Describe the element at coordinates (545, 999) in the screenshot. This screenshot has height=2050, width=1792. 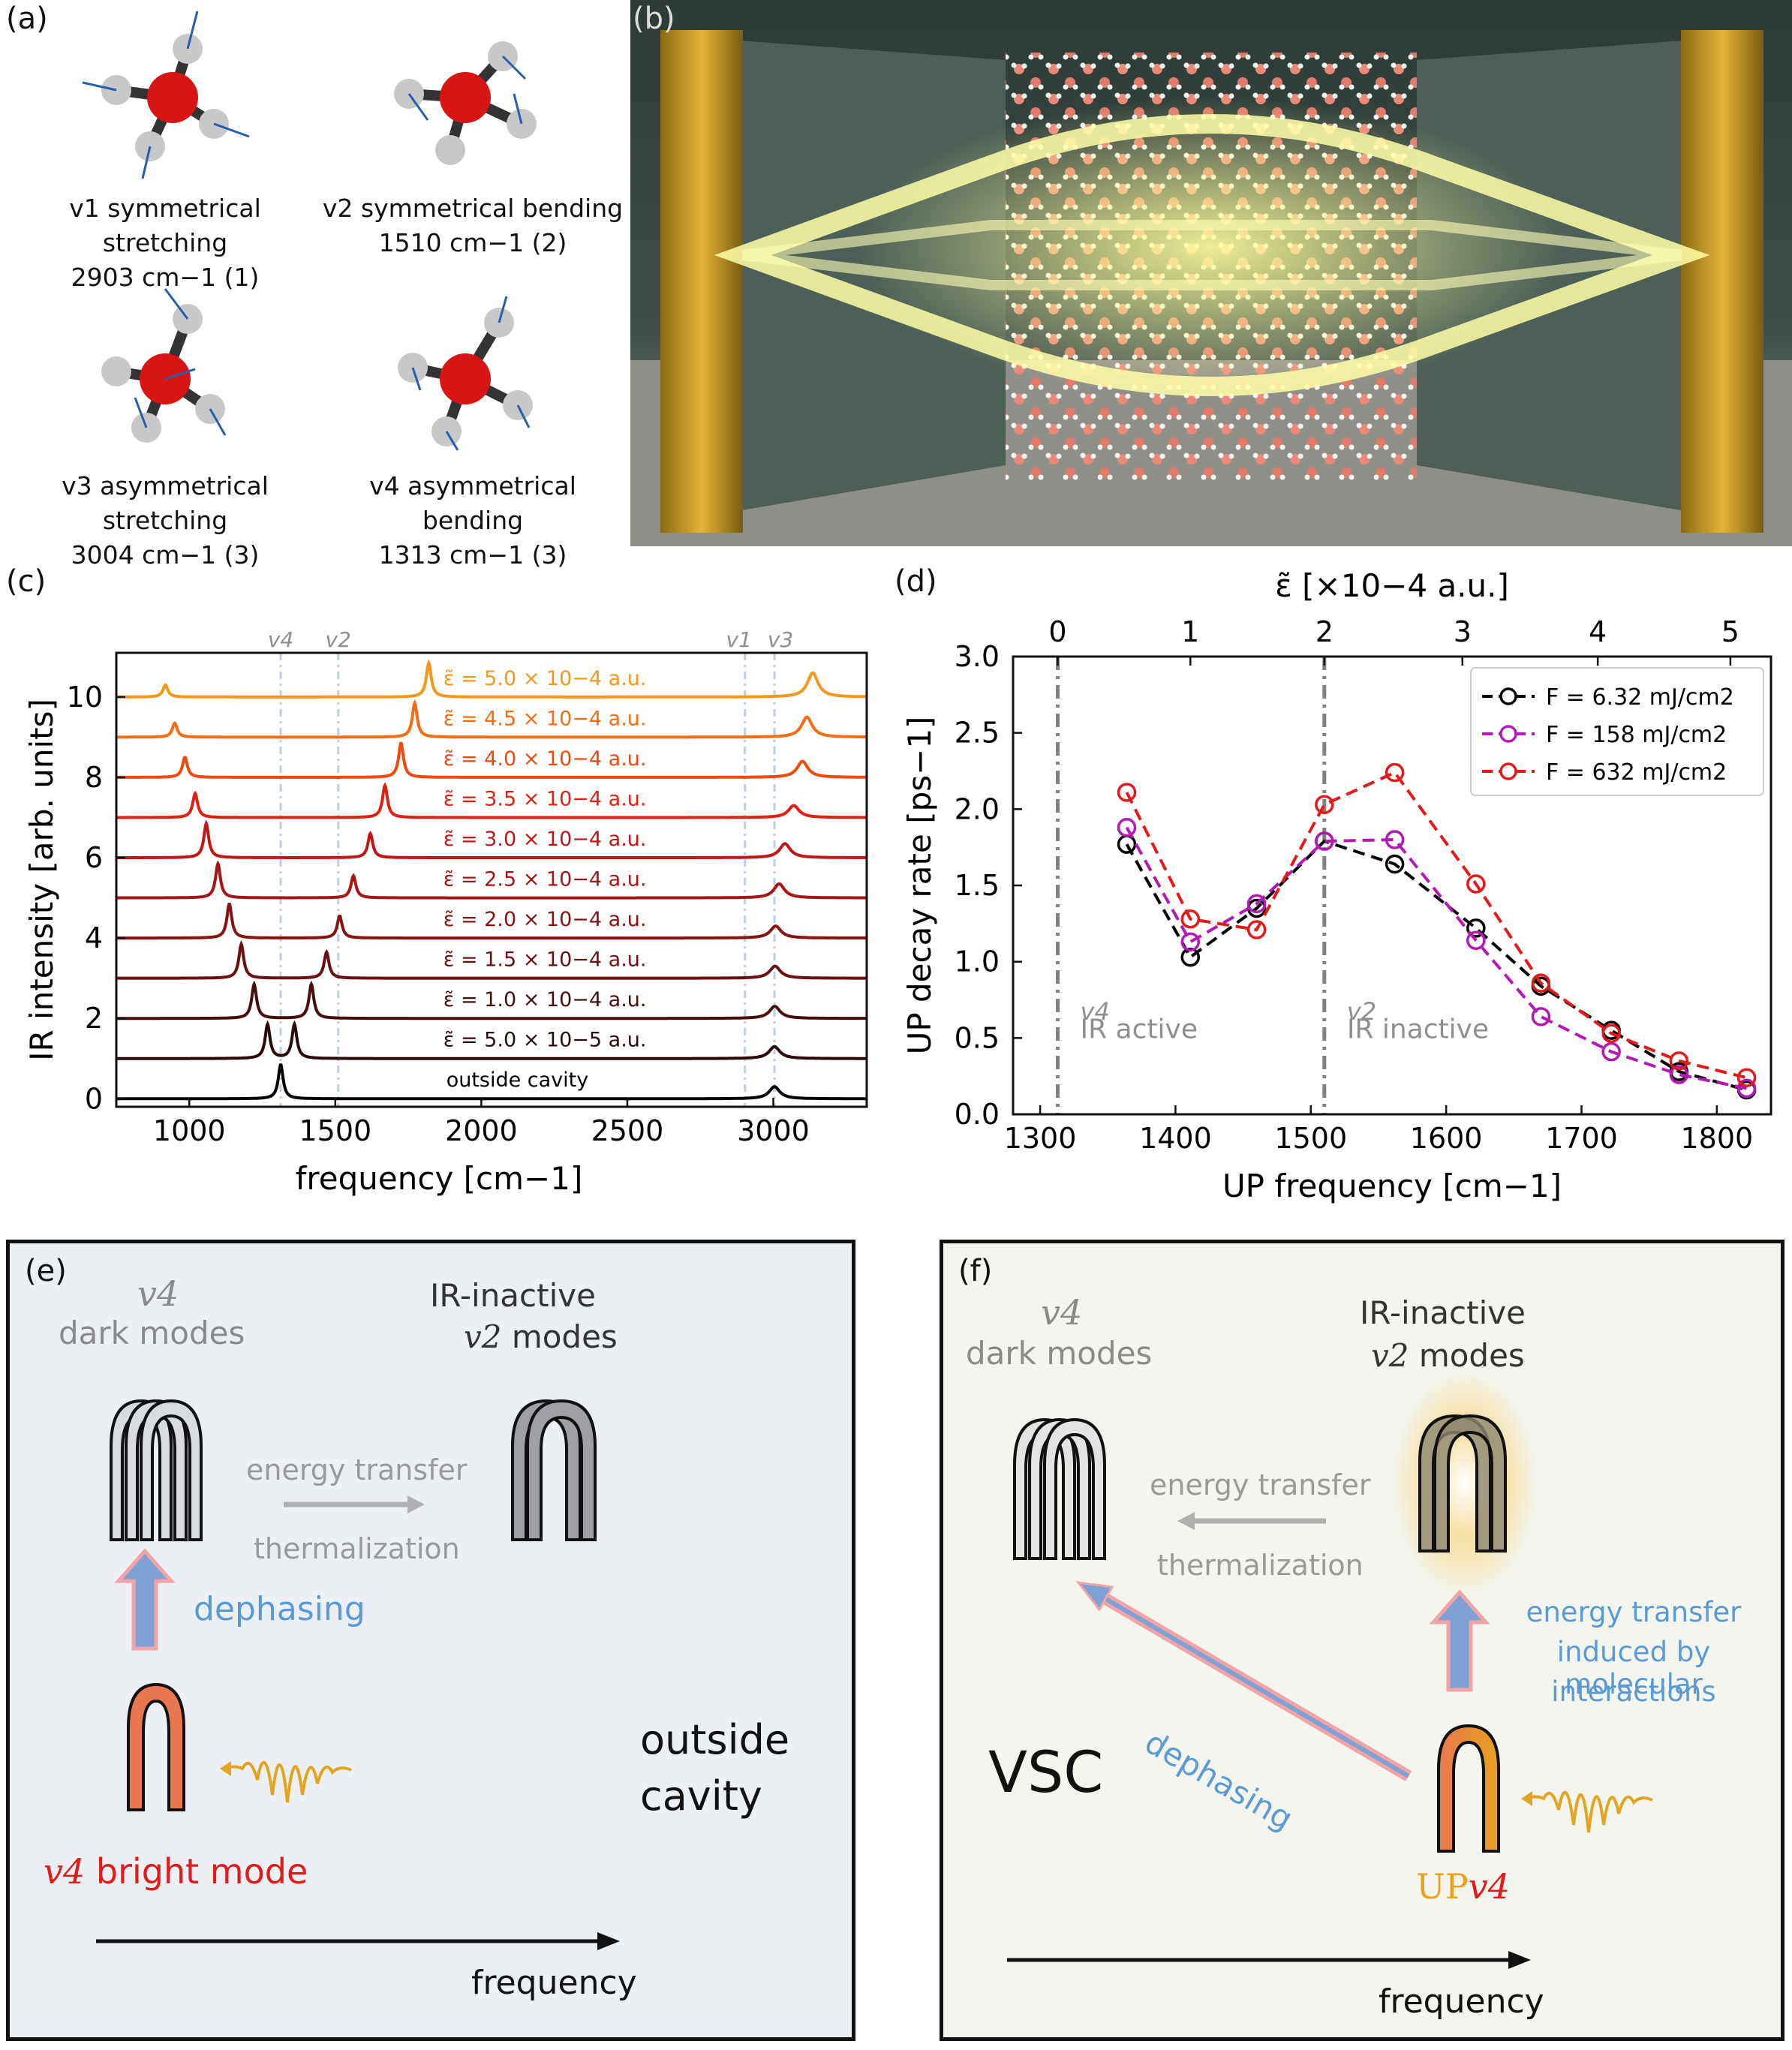
I see `spectrum-label: ε̃ = 1.0 × 10−4 a.u.` at that location.